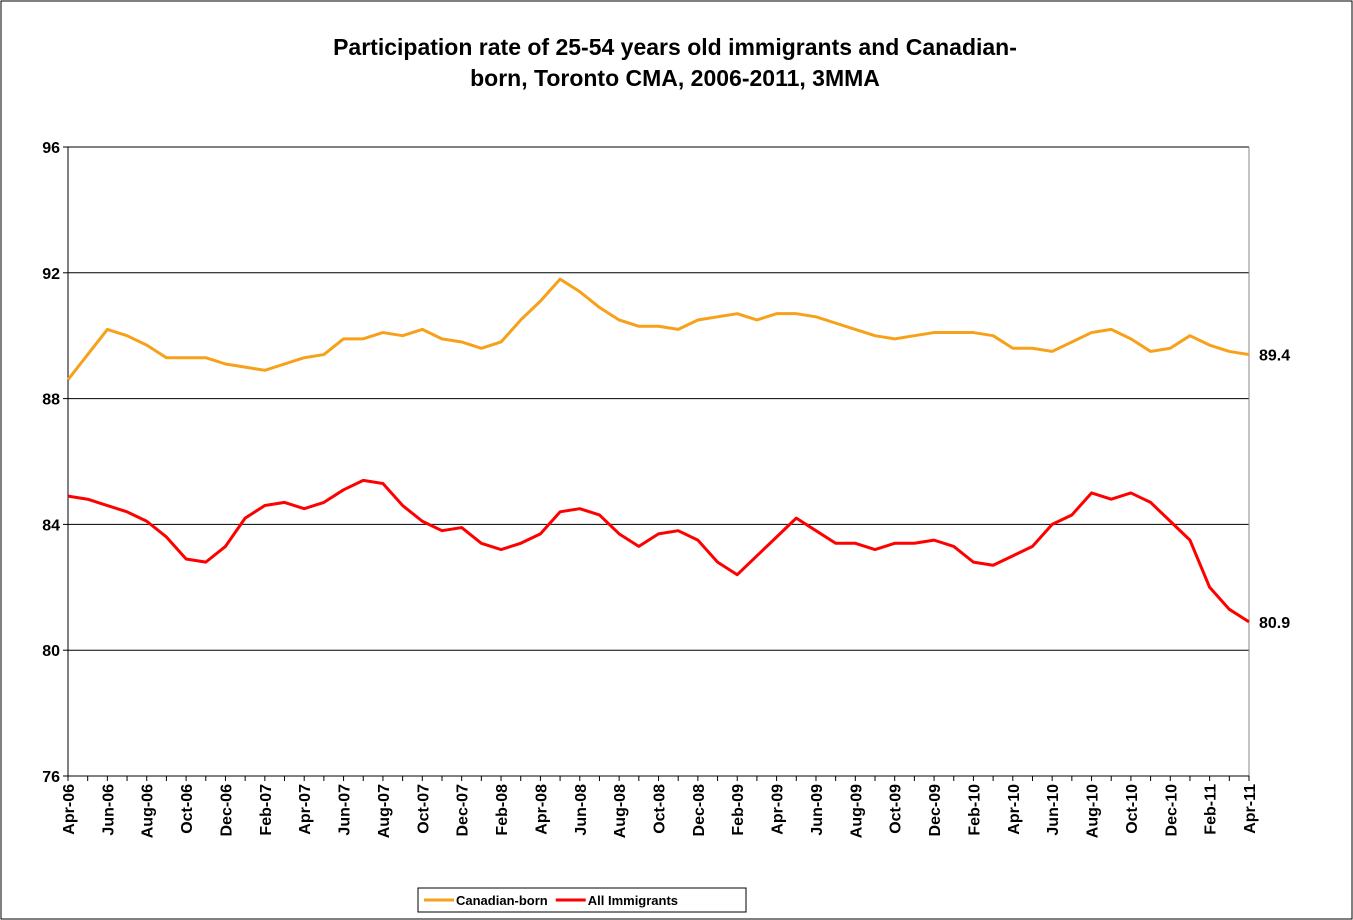 The width and height of the screenshot is (1353, 920). I want to click on x-tick-label: Aug-08, so click(620, 811).